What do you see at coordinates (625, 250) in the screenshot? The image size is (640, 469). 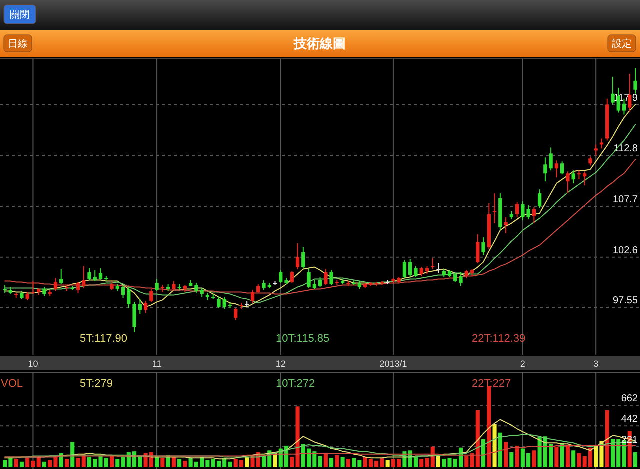 I see `y-tick-label: 102.6` at bounding box center [625, 250].